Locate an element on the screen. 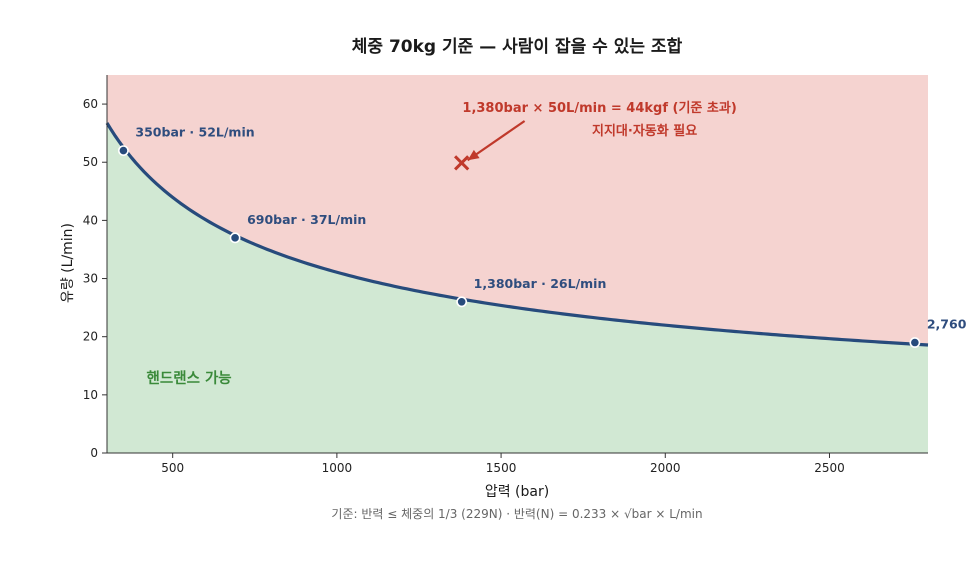  y-axis-label: 유량 (L/min) is located at coordinates (68, 263).